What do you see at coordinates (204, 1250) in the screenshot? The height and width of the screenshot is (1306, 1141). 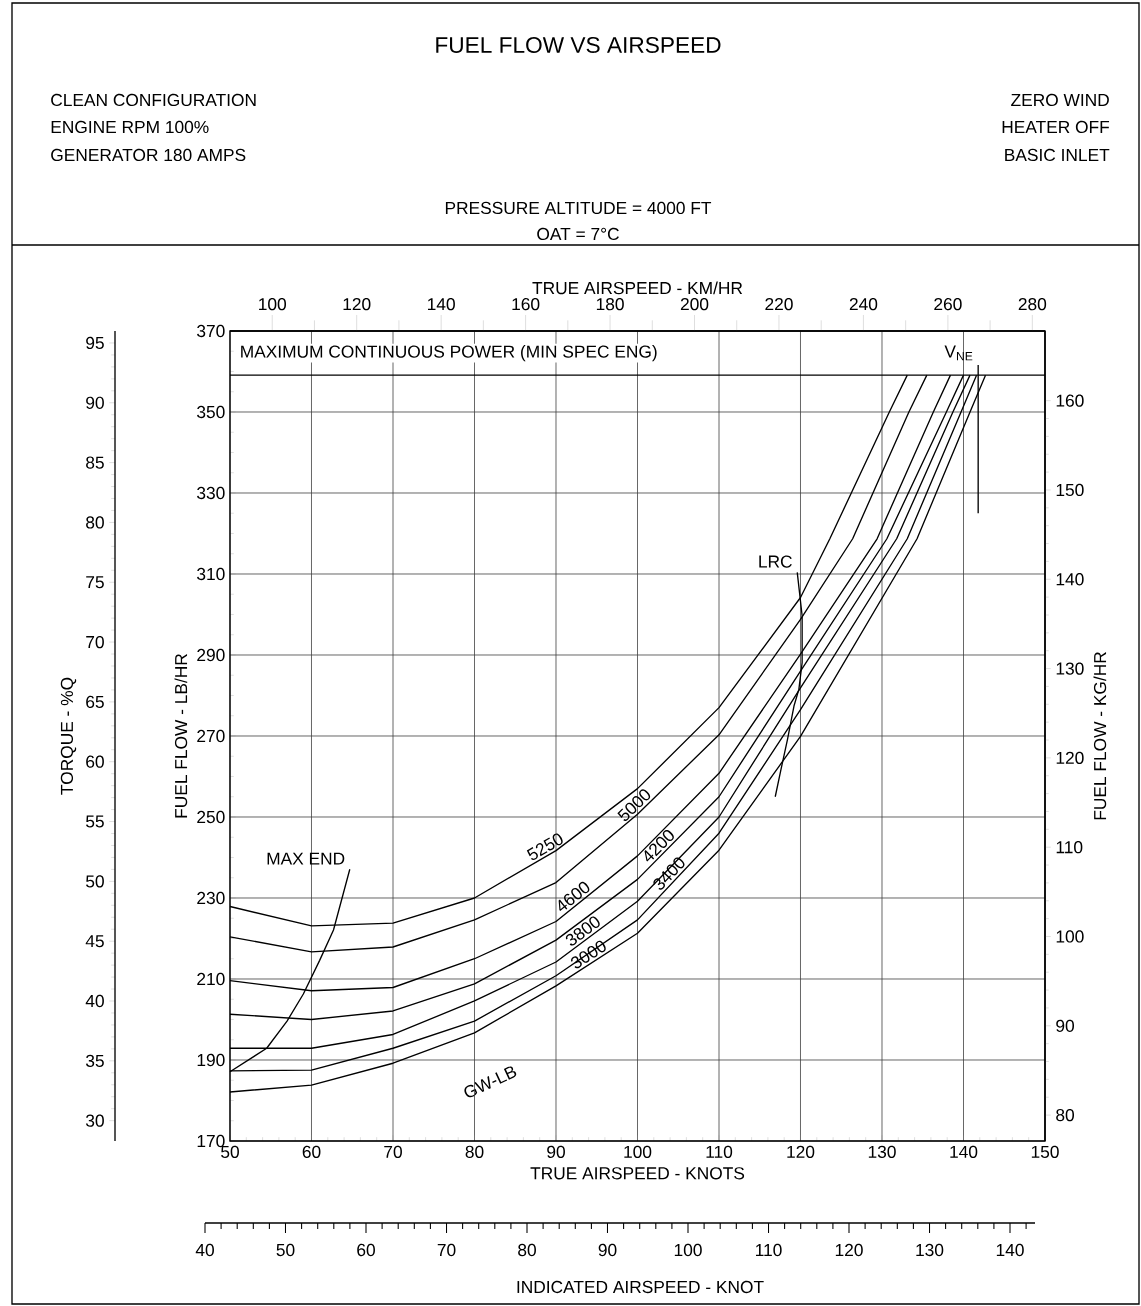 I see `text: 40` at bounding box center [204, 1250].